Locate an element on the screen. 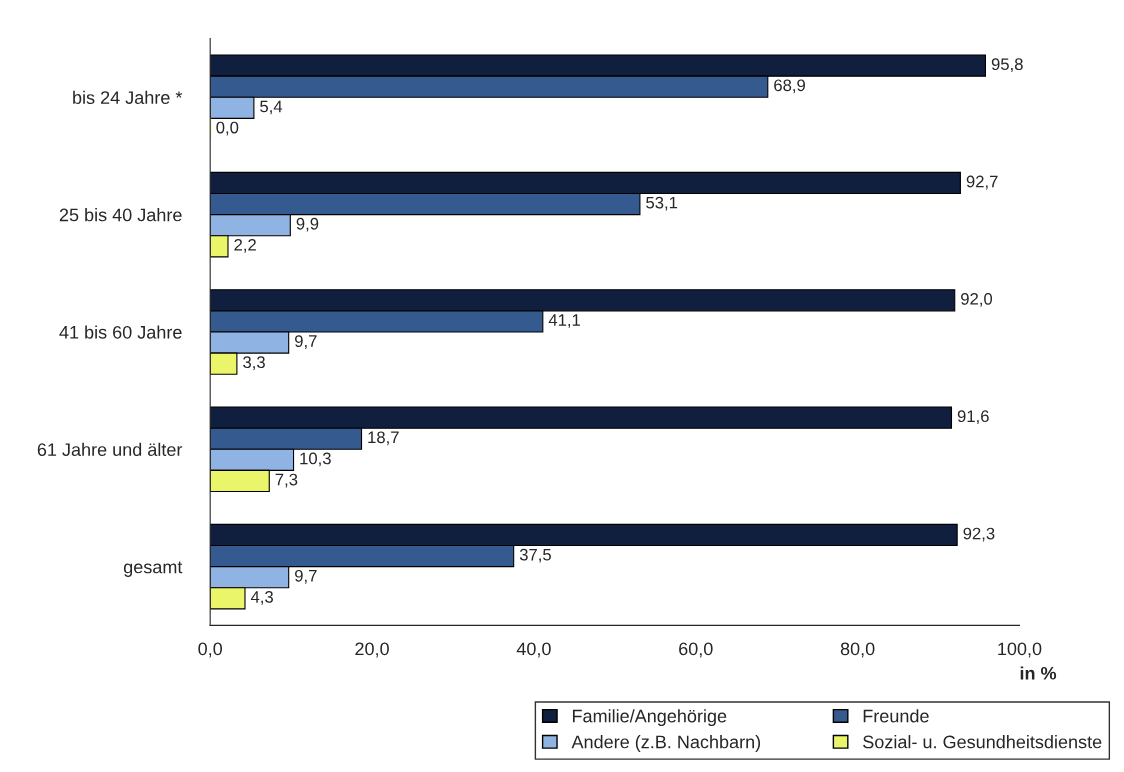 The image size is (1124, 772). data-label: 5,4 is located at coordinates (271, 107).